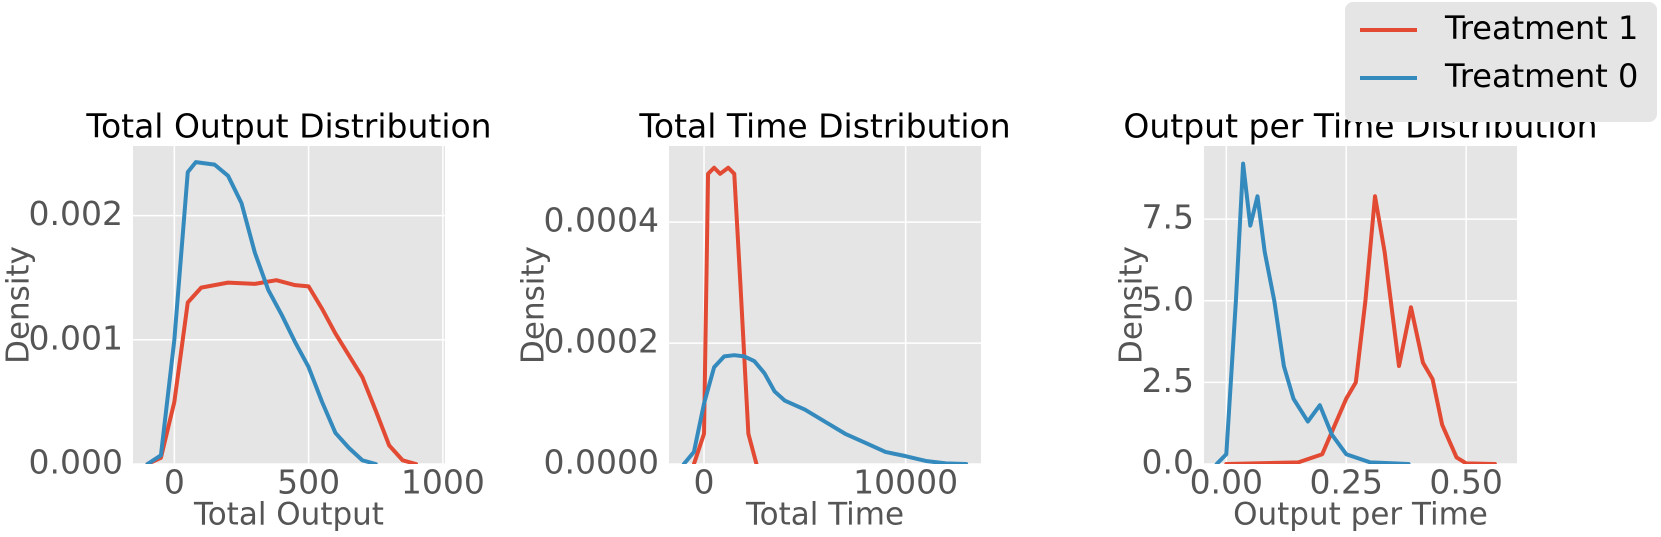  What do you see at coordinates (1541, 76) in the screenshot?
I see `legend-label: Treatment 0` at bounding box center [1541, 76].